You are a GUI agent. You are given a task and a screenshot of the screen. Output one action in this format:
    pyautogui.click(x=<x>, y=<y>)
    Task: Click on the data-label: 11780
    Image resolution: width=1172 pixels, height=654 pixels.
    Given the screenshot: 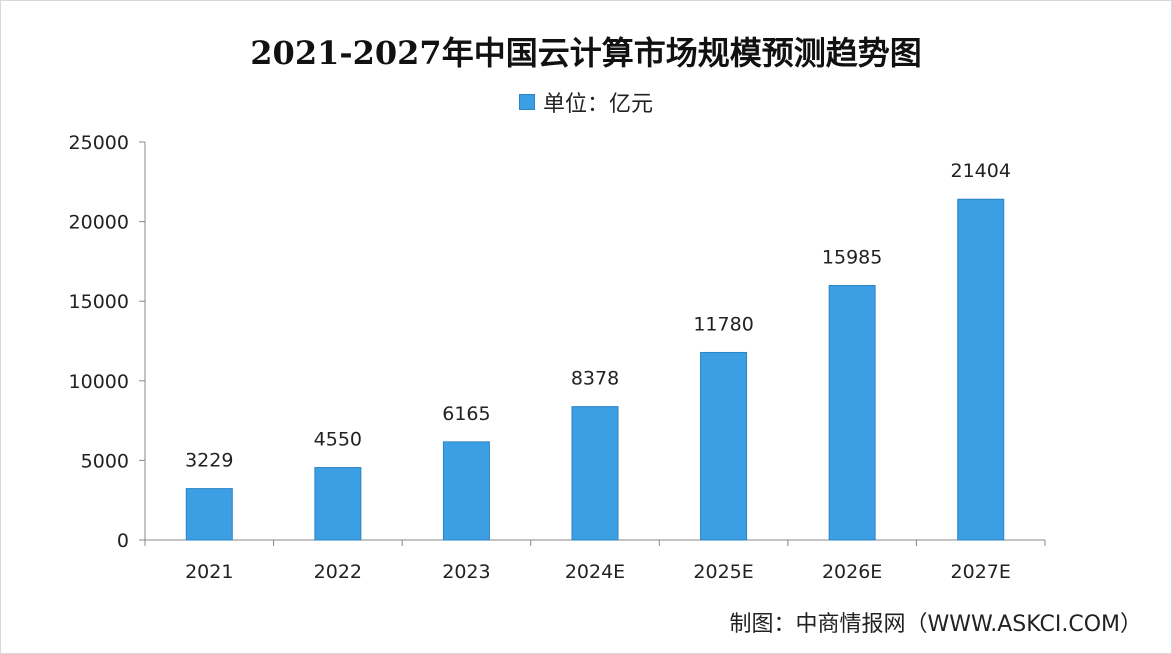 What is the action you would take?
    pyautogui.click(x=723, y=324)
    